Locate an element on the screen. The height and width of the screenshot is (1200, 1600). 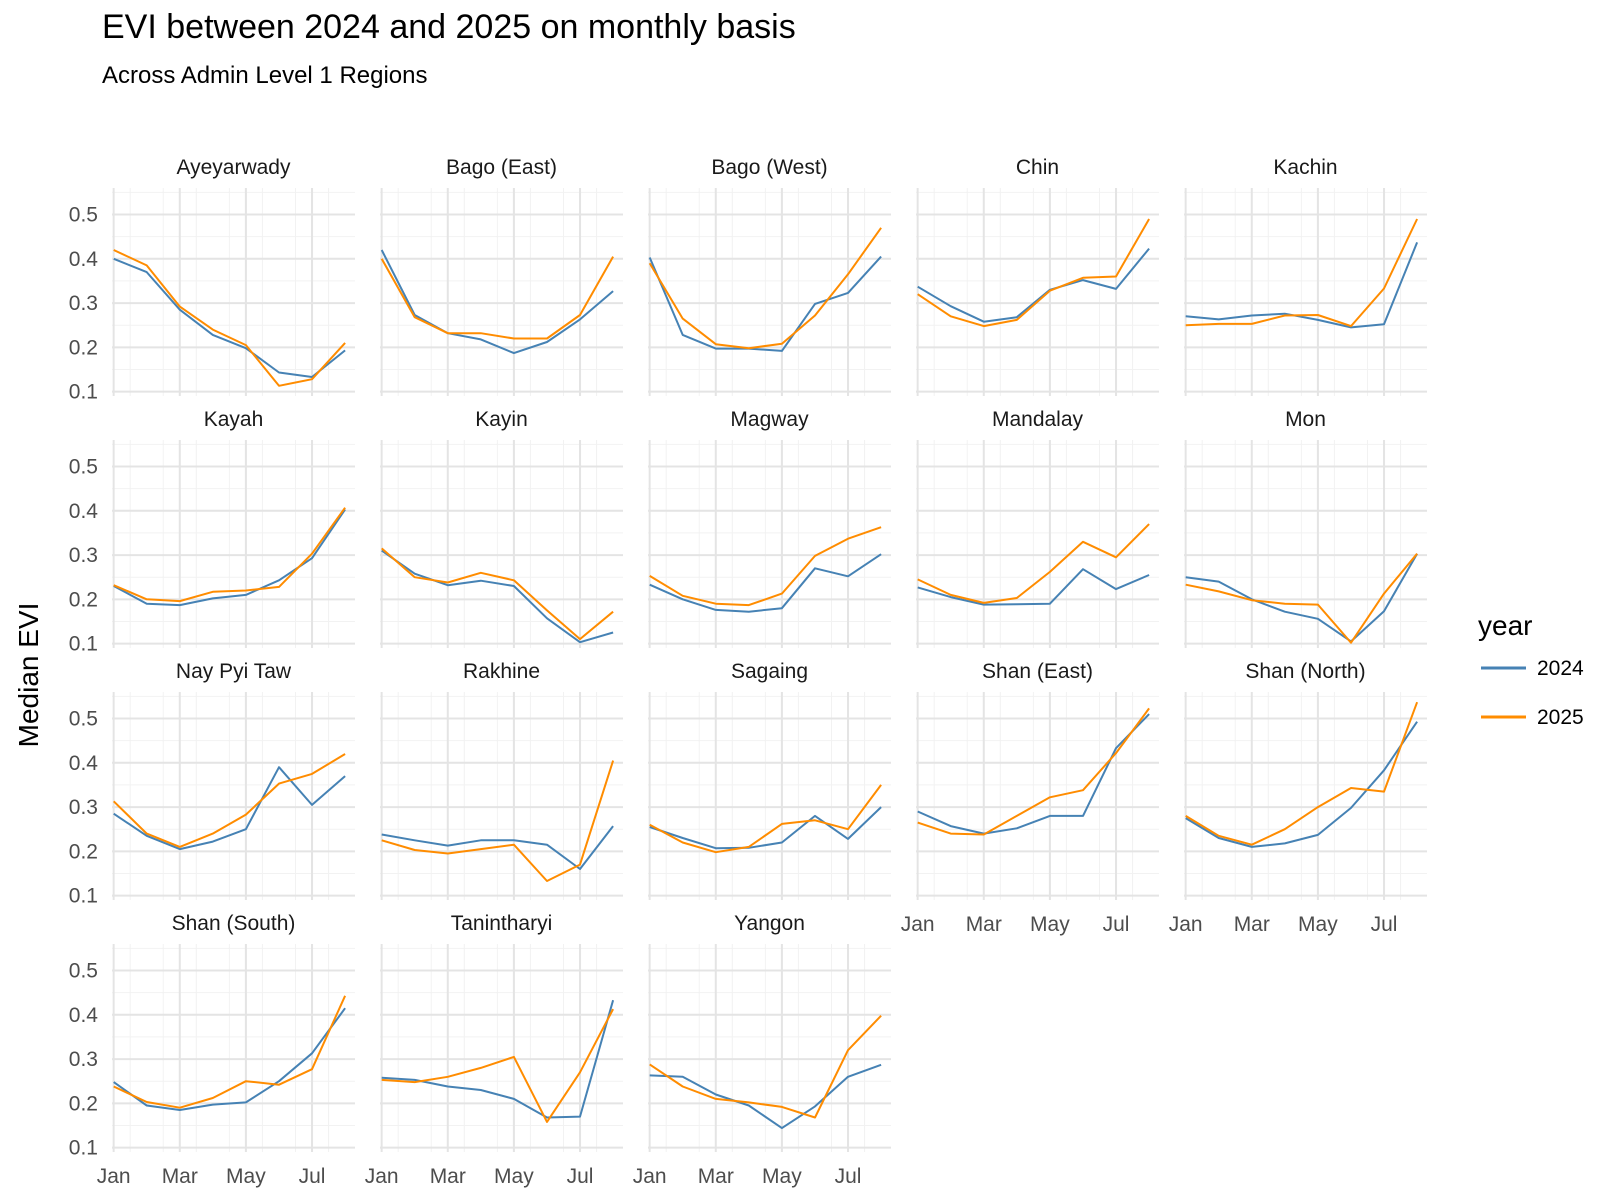
facet-panel: Kachin is located at coordinates (1305, 276).